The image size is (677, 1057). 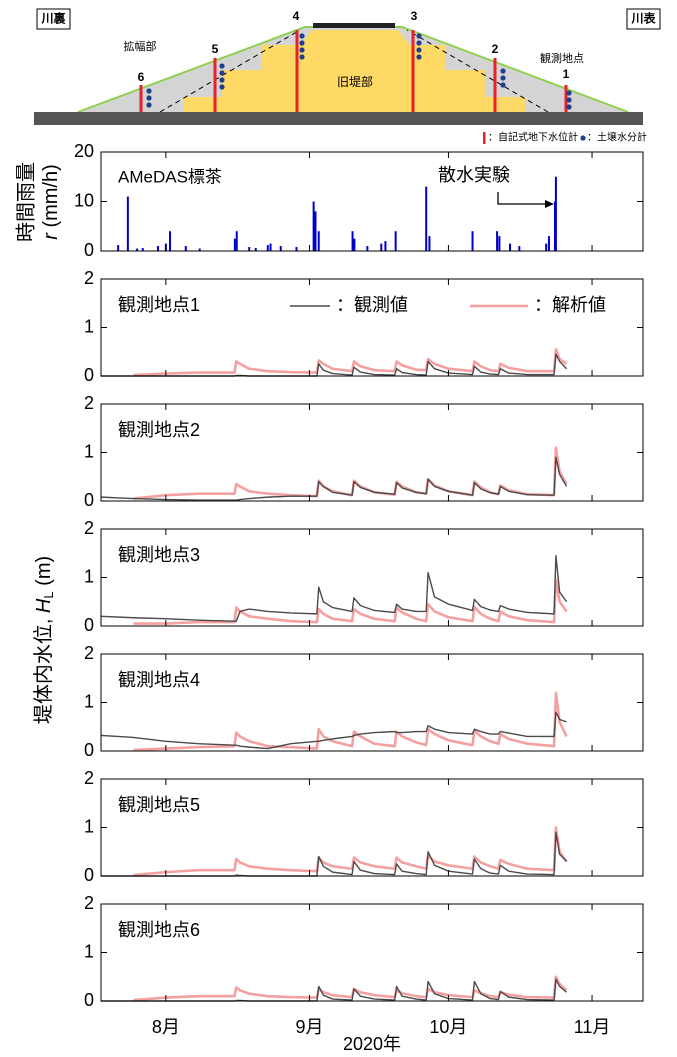 I want to click on right-bank-label: 川表, so click(x=643, y=18).